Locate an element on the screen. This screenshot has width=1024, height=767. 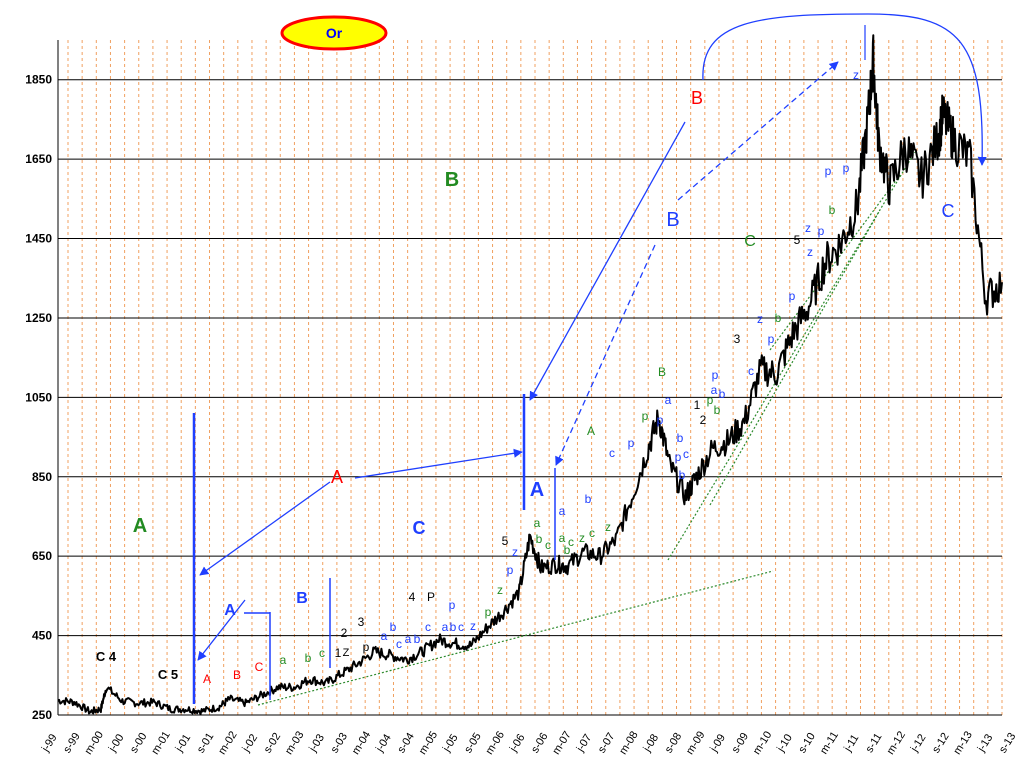
wave-label: 4 is located at coordinates (412, 597).